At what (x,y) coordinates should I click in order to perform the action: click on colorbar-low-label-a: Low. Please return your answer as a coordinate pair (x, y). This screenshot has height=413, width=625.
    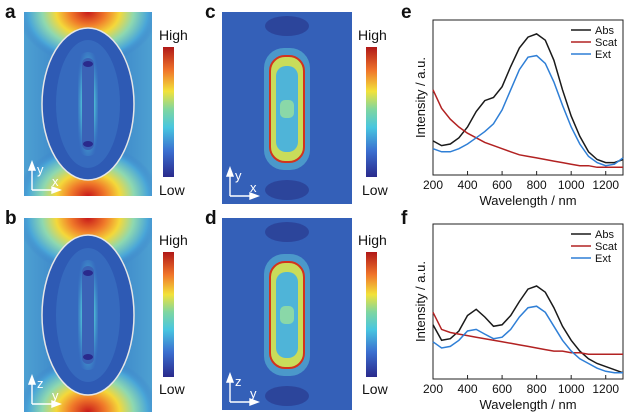
    Looking at the image, I should click on (172, 190).